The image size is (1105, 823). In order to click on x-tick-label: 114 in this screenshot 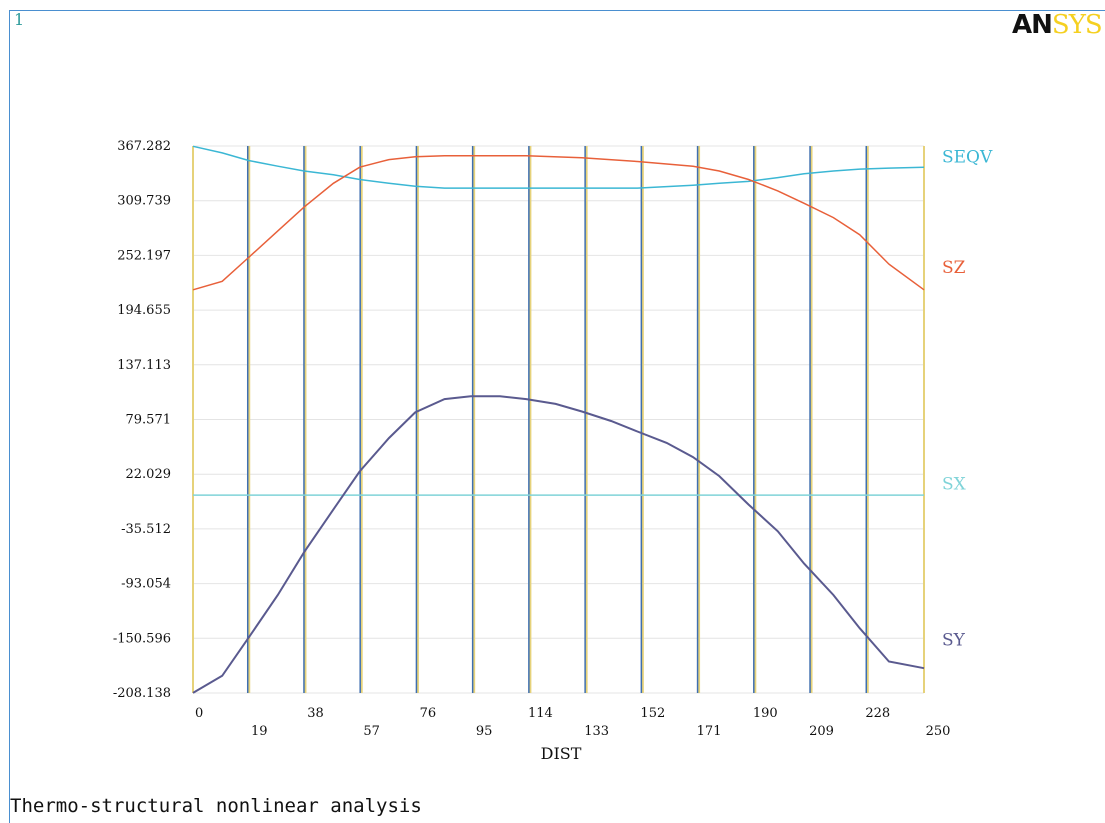, I will do `click(540, 713)`.